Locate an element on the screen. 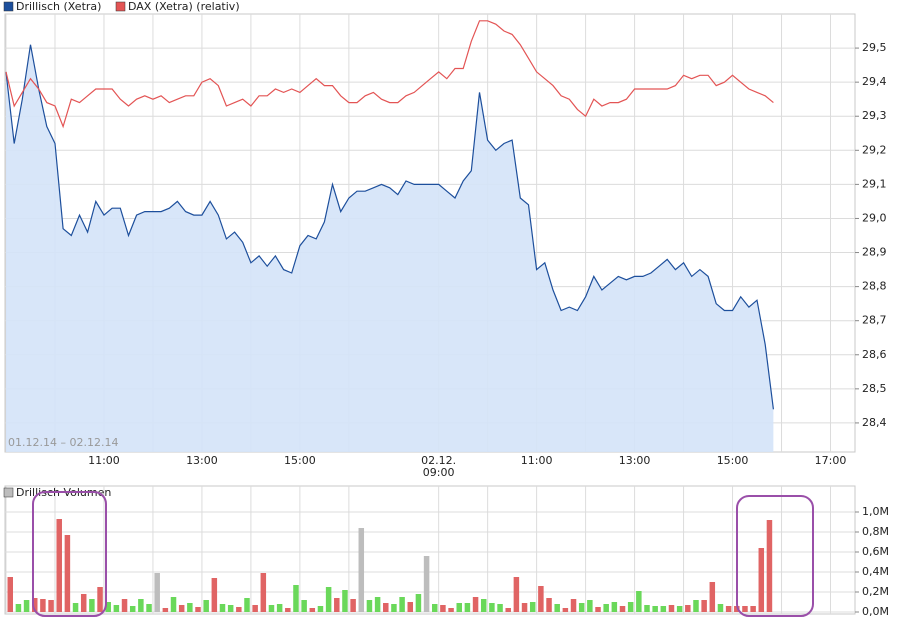  y-tick-label: 29,2 is located at coordinates (874, 149).